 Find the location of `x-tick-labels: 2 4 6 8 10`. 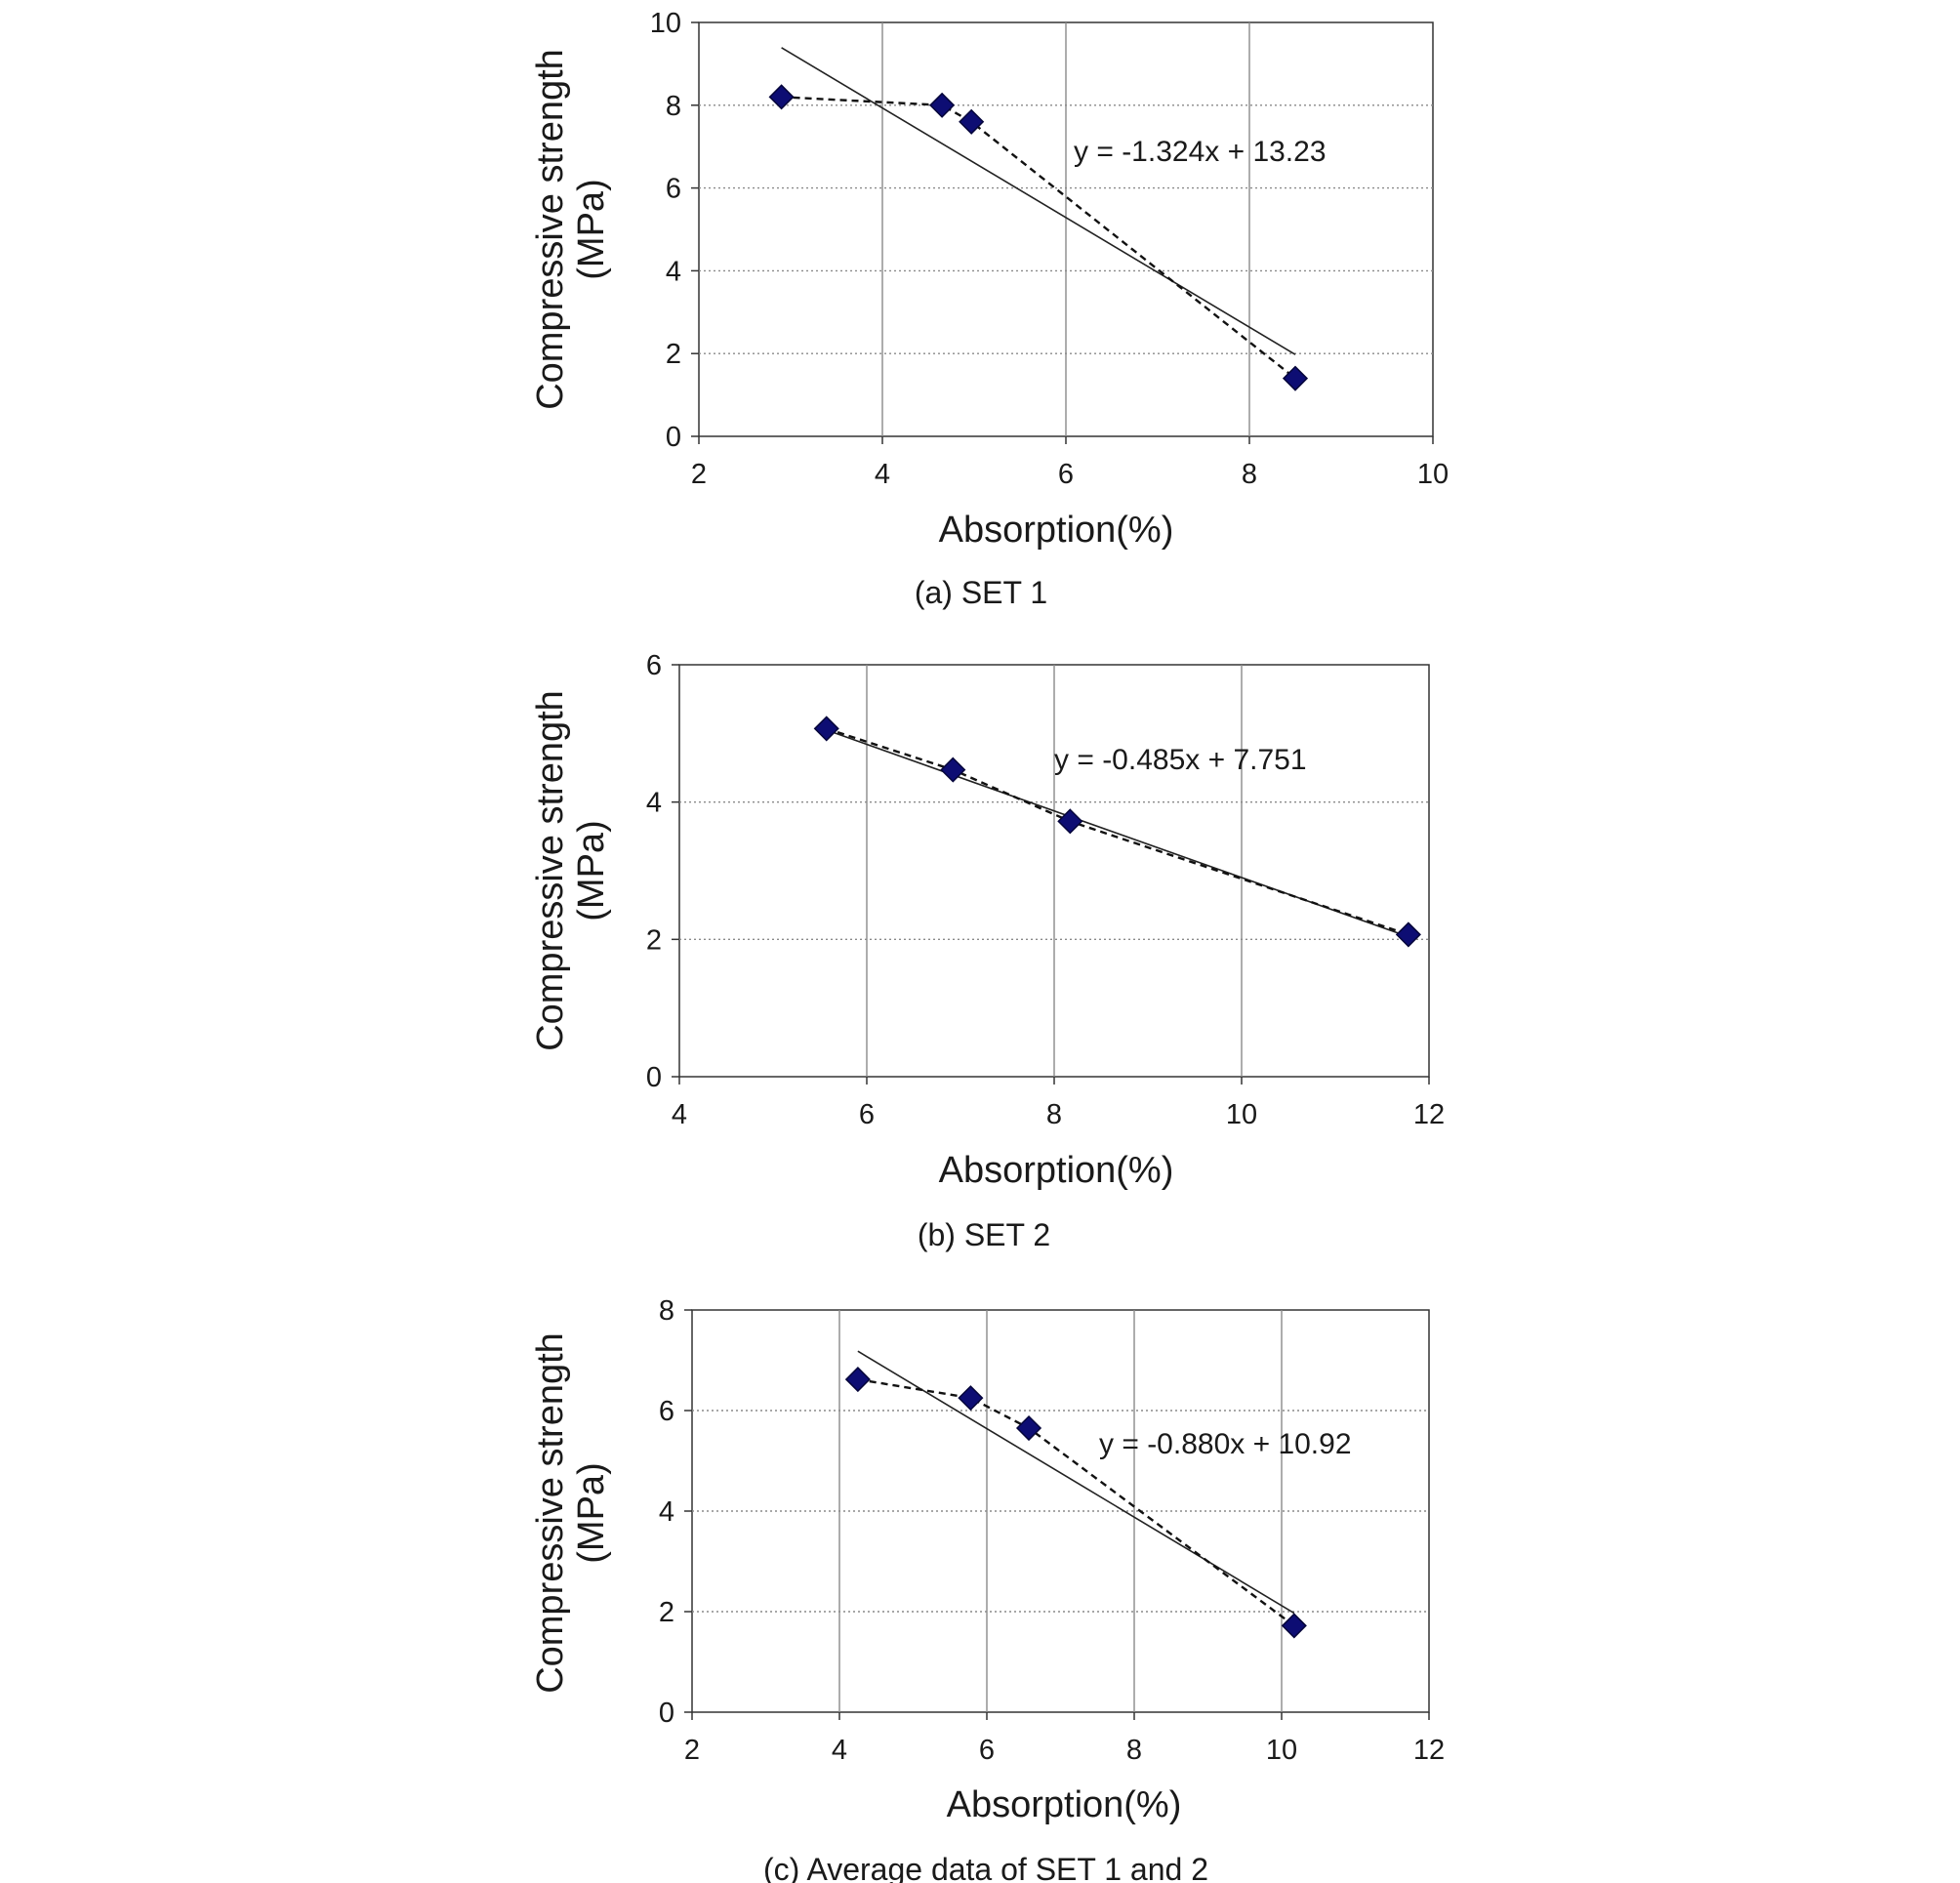

x-tick-labels: 2 4 6 8 10 is located at coordinates (1070, 463).